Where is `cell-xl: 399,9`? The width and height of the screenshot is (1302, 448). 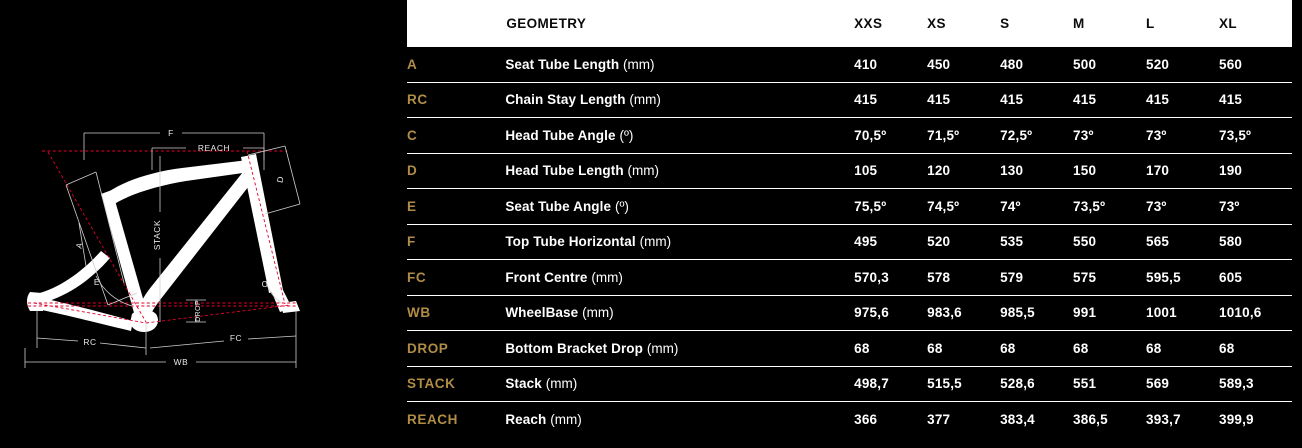 cell-xl: 399,9 is located at coordinates (1255, 419).